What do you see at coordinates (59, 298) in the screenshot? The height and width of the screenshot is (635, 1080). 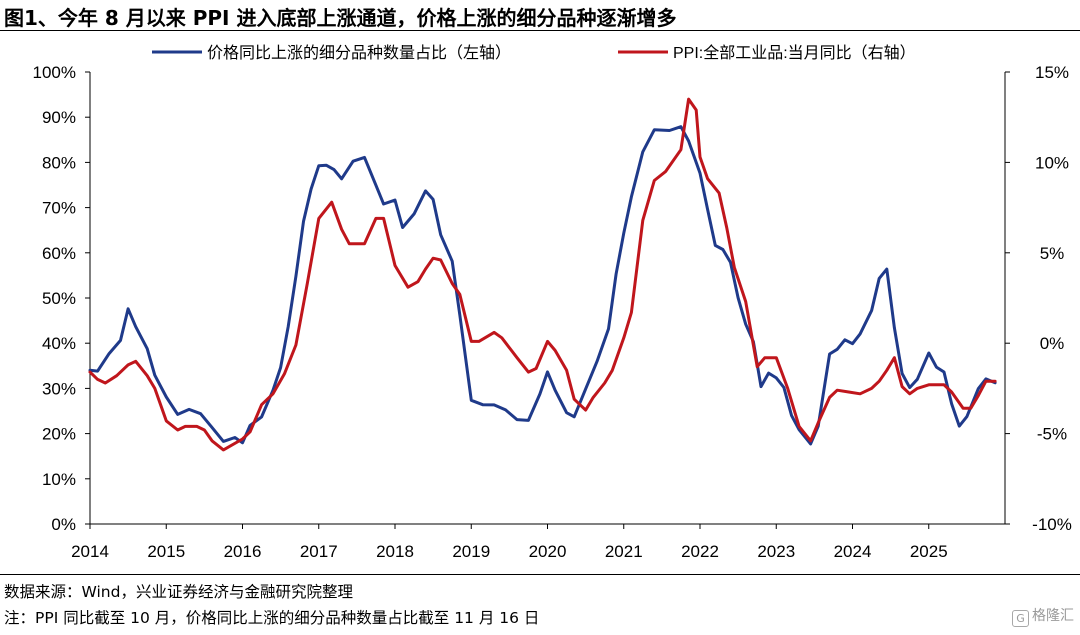 I see `left-tick-label: 50%` at bounding box center [59, 298].